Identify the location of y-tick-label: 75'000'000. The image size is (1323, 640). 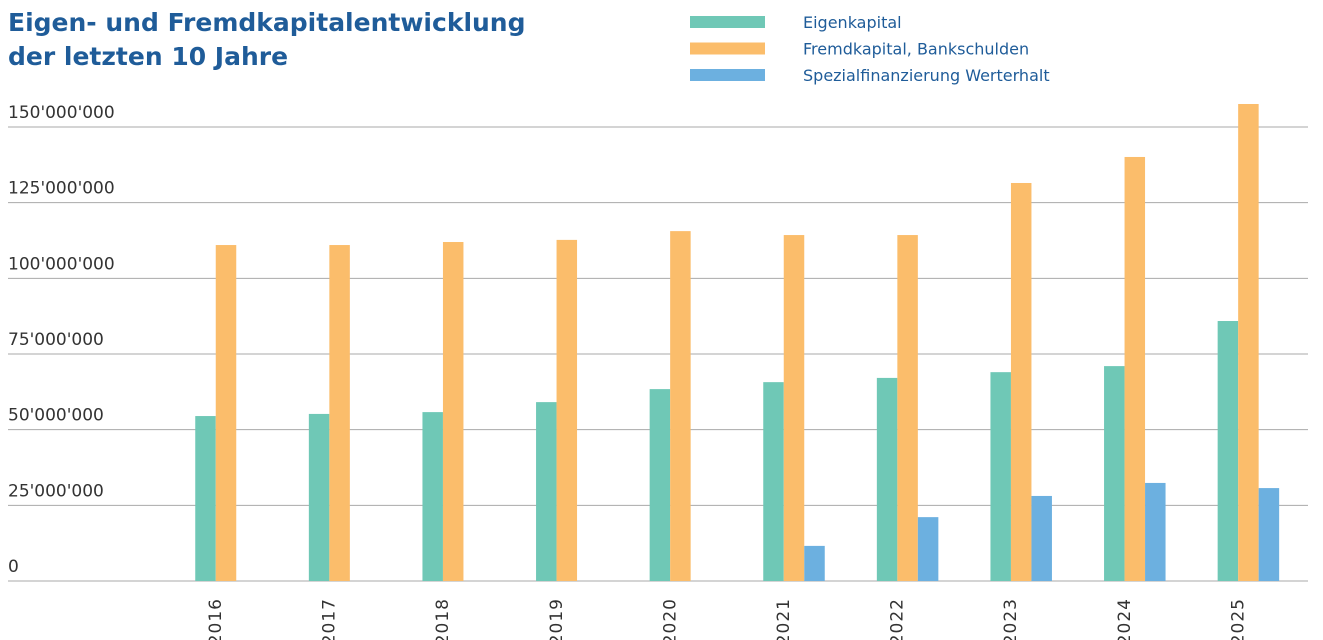
(56, 340).